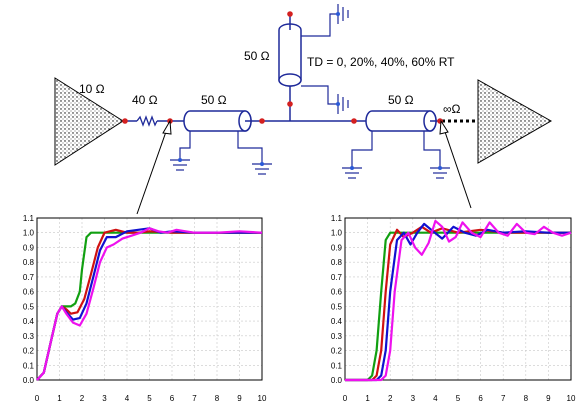 This screenshot has height=407, width=579. Describe the element at coordinates (154, 167) in the screenshot. I see `probe-arrow-left` at that location.